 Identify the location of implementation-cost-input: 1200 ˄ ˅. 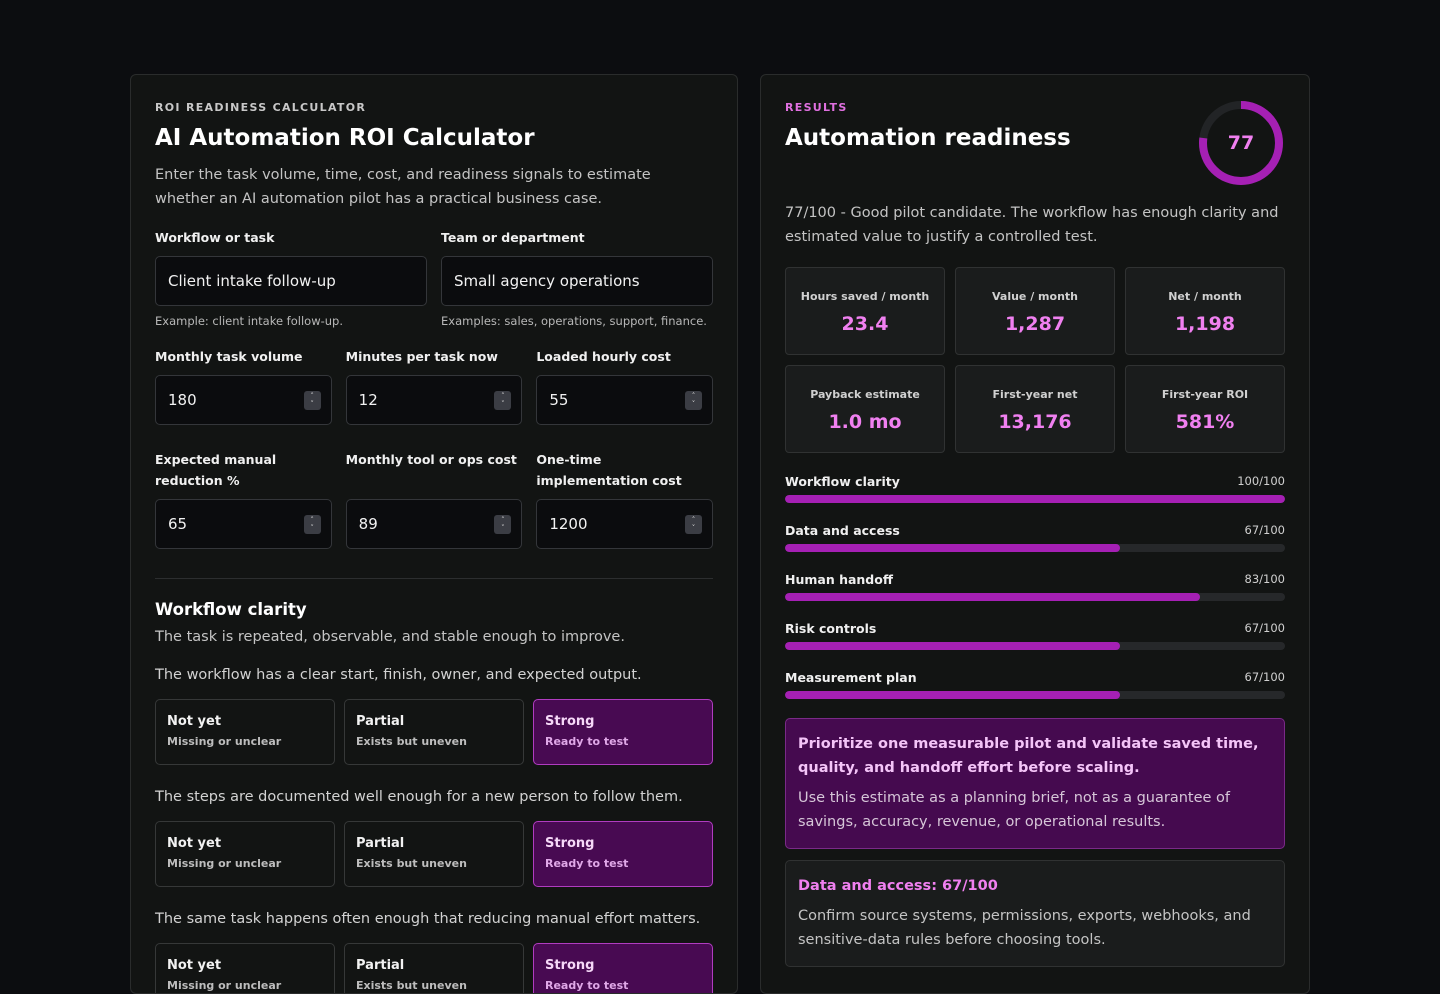
(625, 524).